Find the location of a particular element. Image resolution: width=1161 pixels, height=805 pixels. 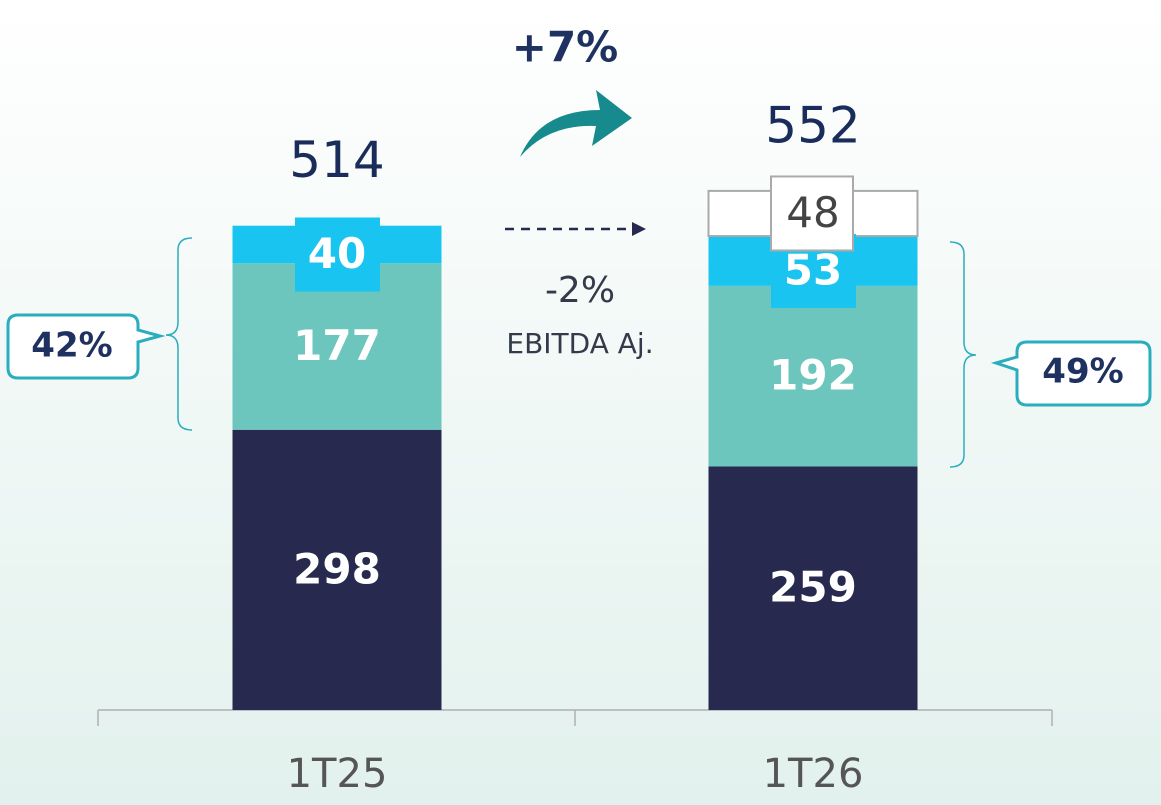

growth-label: +7% is located at coordinates (565, 47).